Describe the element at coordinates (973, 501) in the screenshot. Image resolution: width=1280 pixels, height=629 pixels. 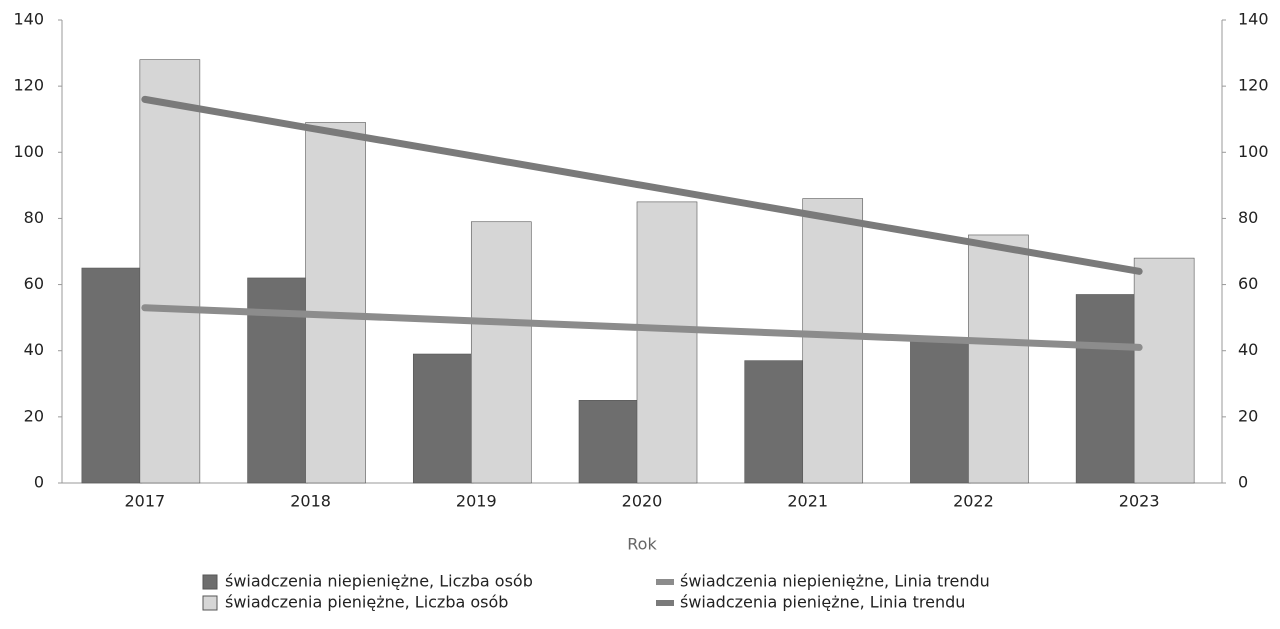
I see `x-tick-label: 2022` at that location.